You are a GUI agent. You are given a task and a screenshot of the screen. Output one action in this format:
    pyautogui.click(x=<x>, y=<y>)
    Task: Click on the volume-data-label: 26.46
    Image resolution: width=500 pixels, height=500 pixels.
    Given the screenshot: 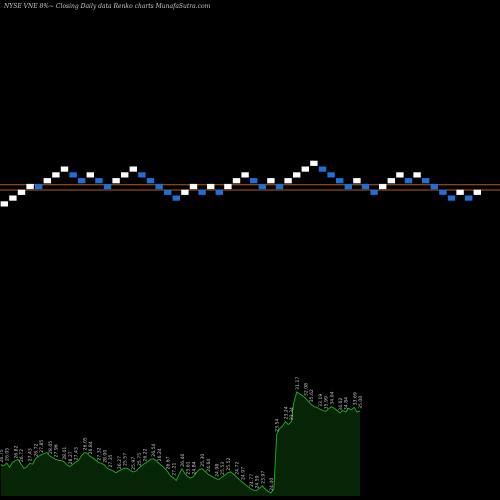 What is the action you would take?
    pyautogui.click(x=183, y=460)
    